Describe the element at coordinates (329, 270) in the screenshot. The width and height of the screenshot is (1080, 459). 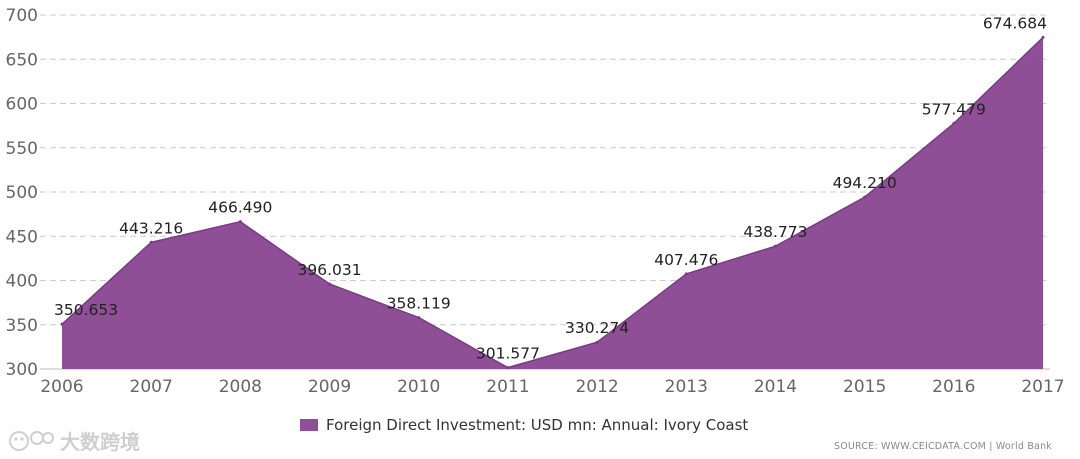
I see `data-label: 396.031` at that location.